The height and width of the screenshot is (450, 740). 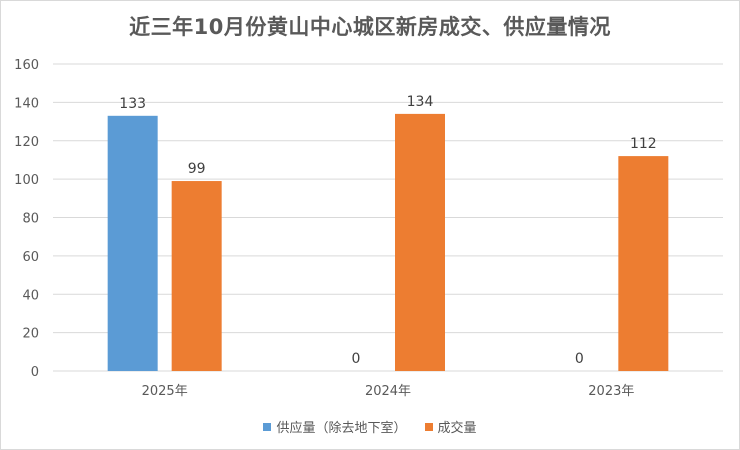 I want to click on y-tick-label: 160, so click(x=26, y=65).